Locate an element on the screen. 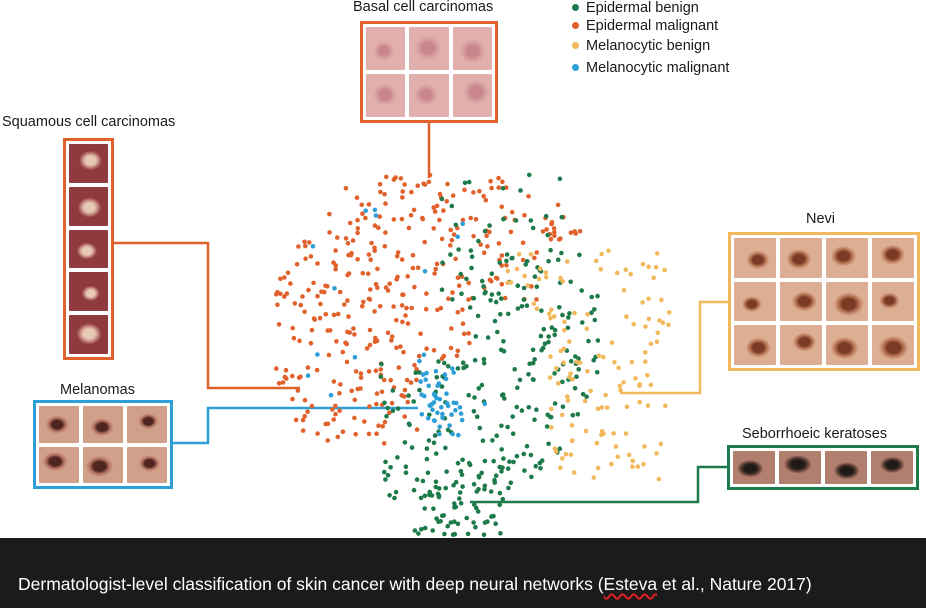  connector-line is located at coordinates (598, 484).